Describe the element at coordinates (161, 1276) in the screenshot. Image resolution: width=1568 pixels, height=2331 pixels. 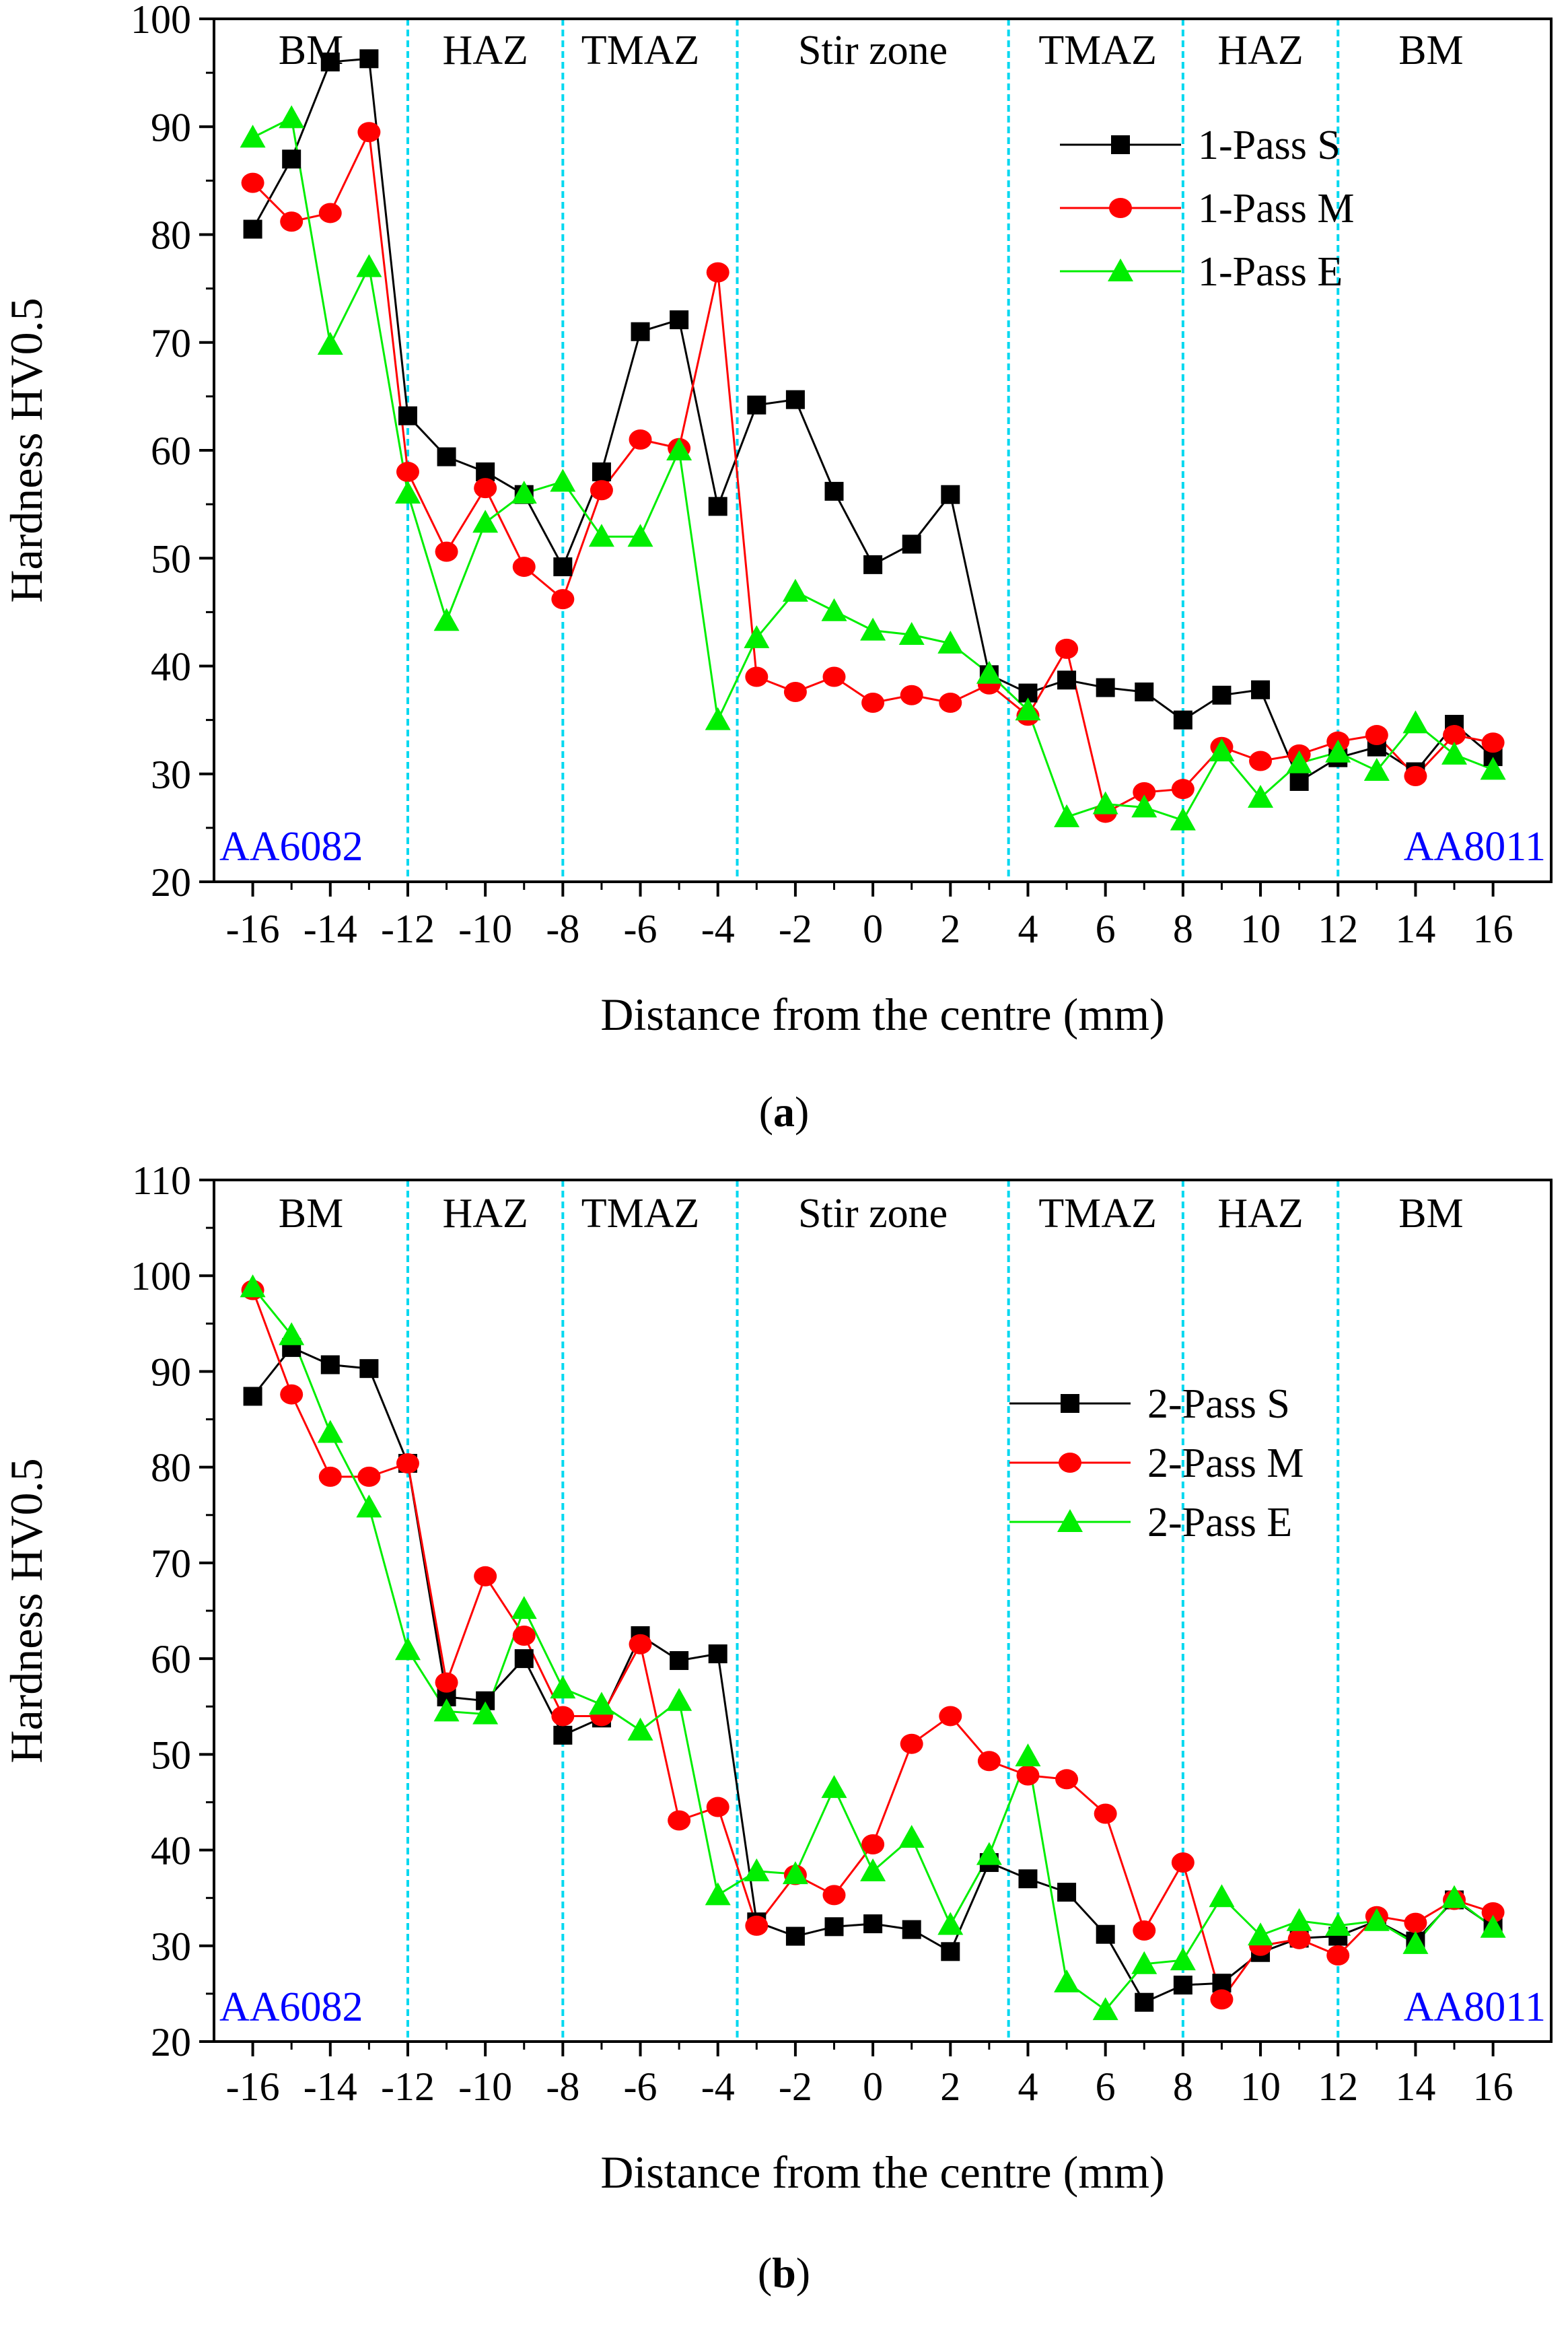
I see `y-tick-label: 100` at that location.